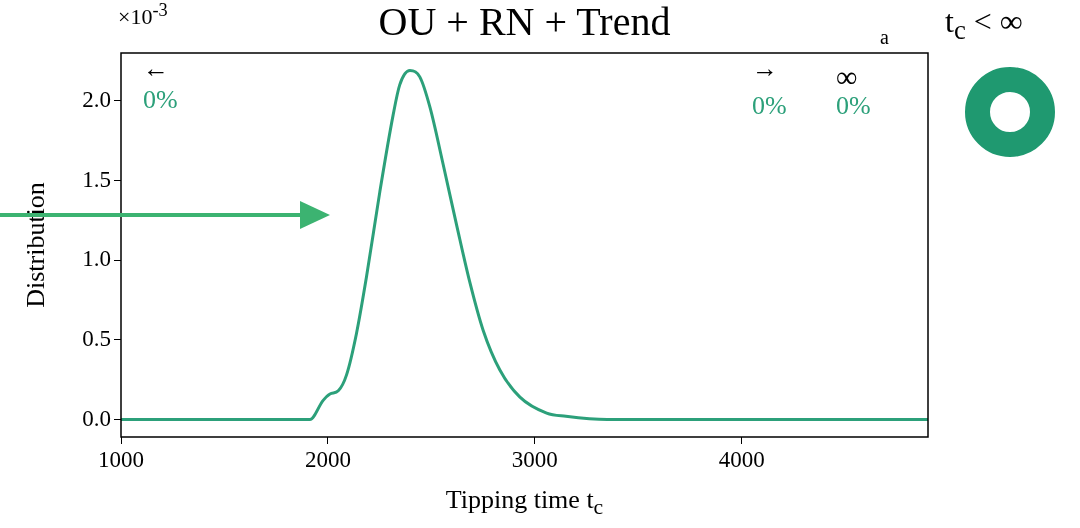  I want to click on text: t$_{c}$ < ∞, so click(984, 24).